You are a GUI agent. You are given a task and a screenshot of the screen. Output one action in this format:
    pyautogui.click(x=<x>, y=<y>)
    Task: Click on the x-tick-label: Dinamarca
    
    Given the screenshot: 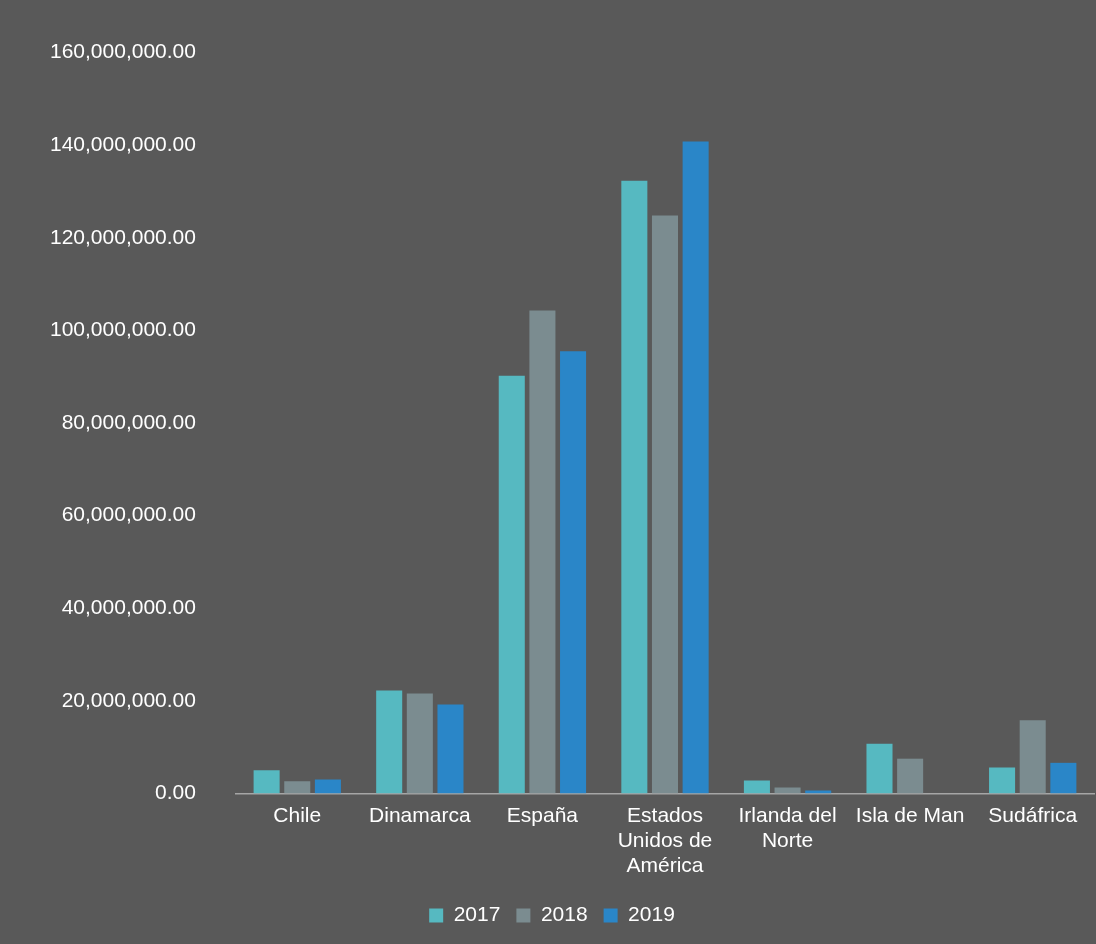 What is the action you would take?
    pyautogui.click(x=420, y=814)
    